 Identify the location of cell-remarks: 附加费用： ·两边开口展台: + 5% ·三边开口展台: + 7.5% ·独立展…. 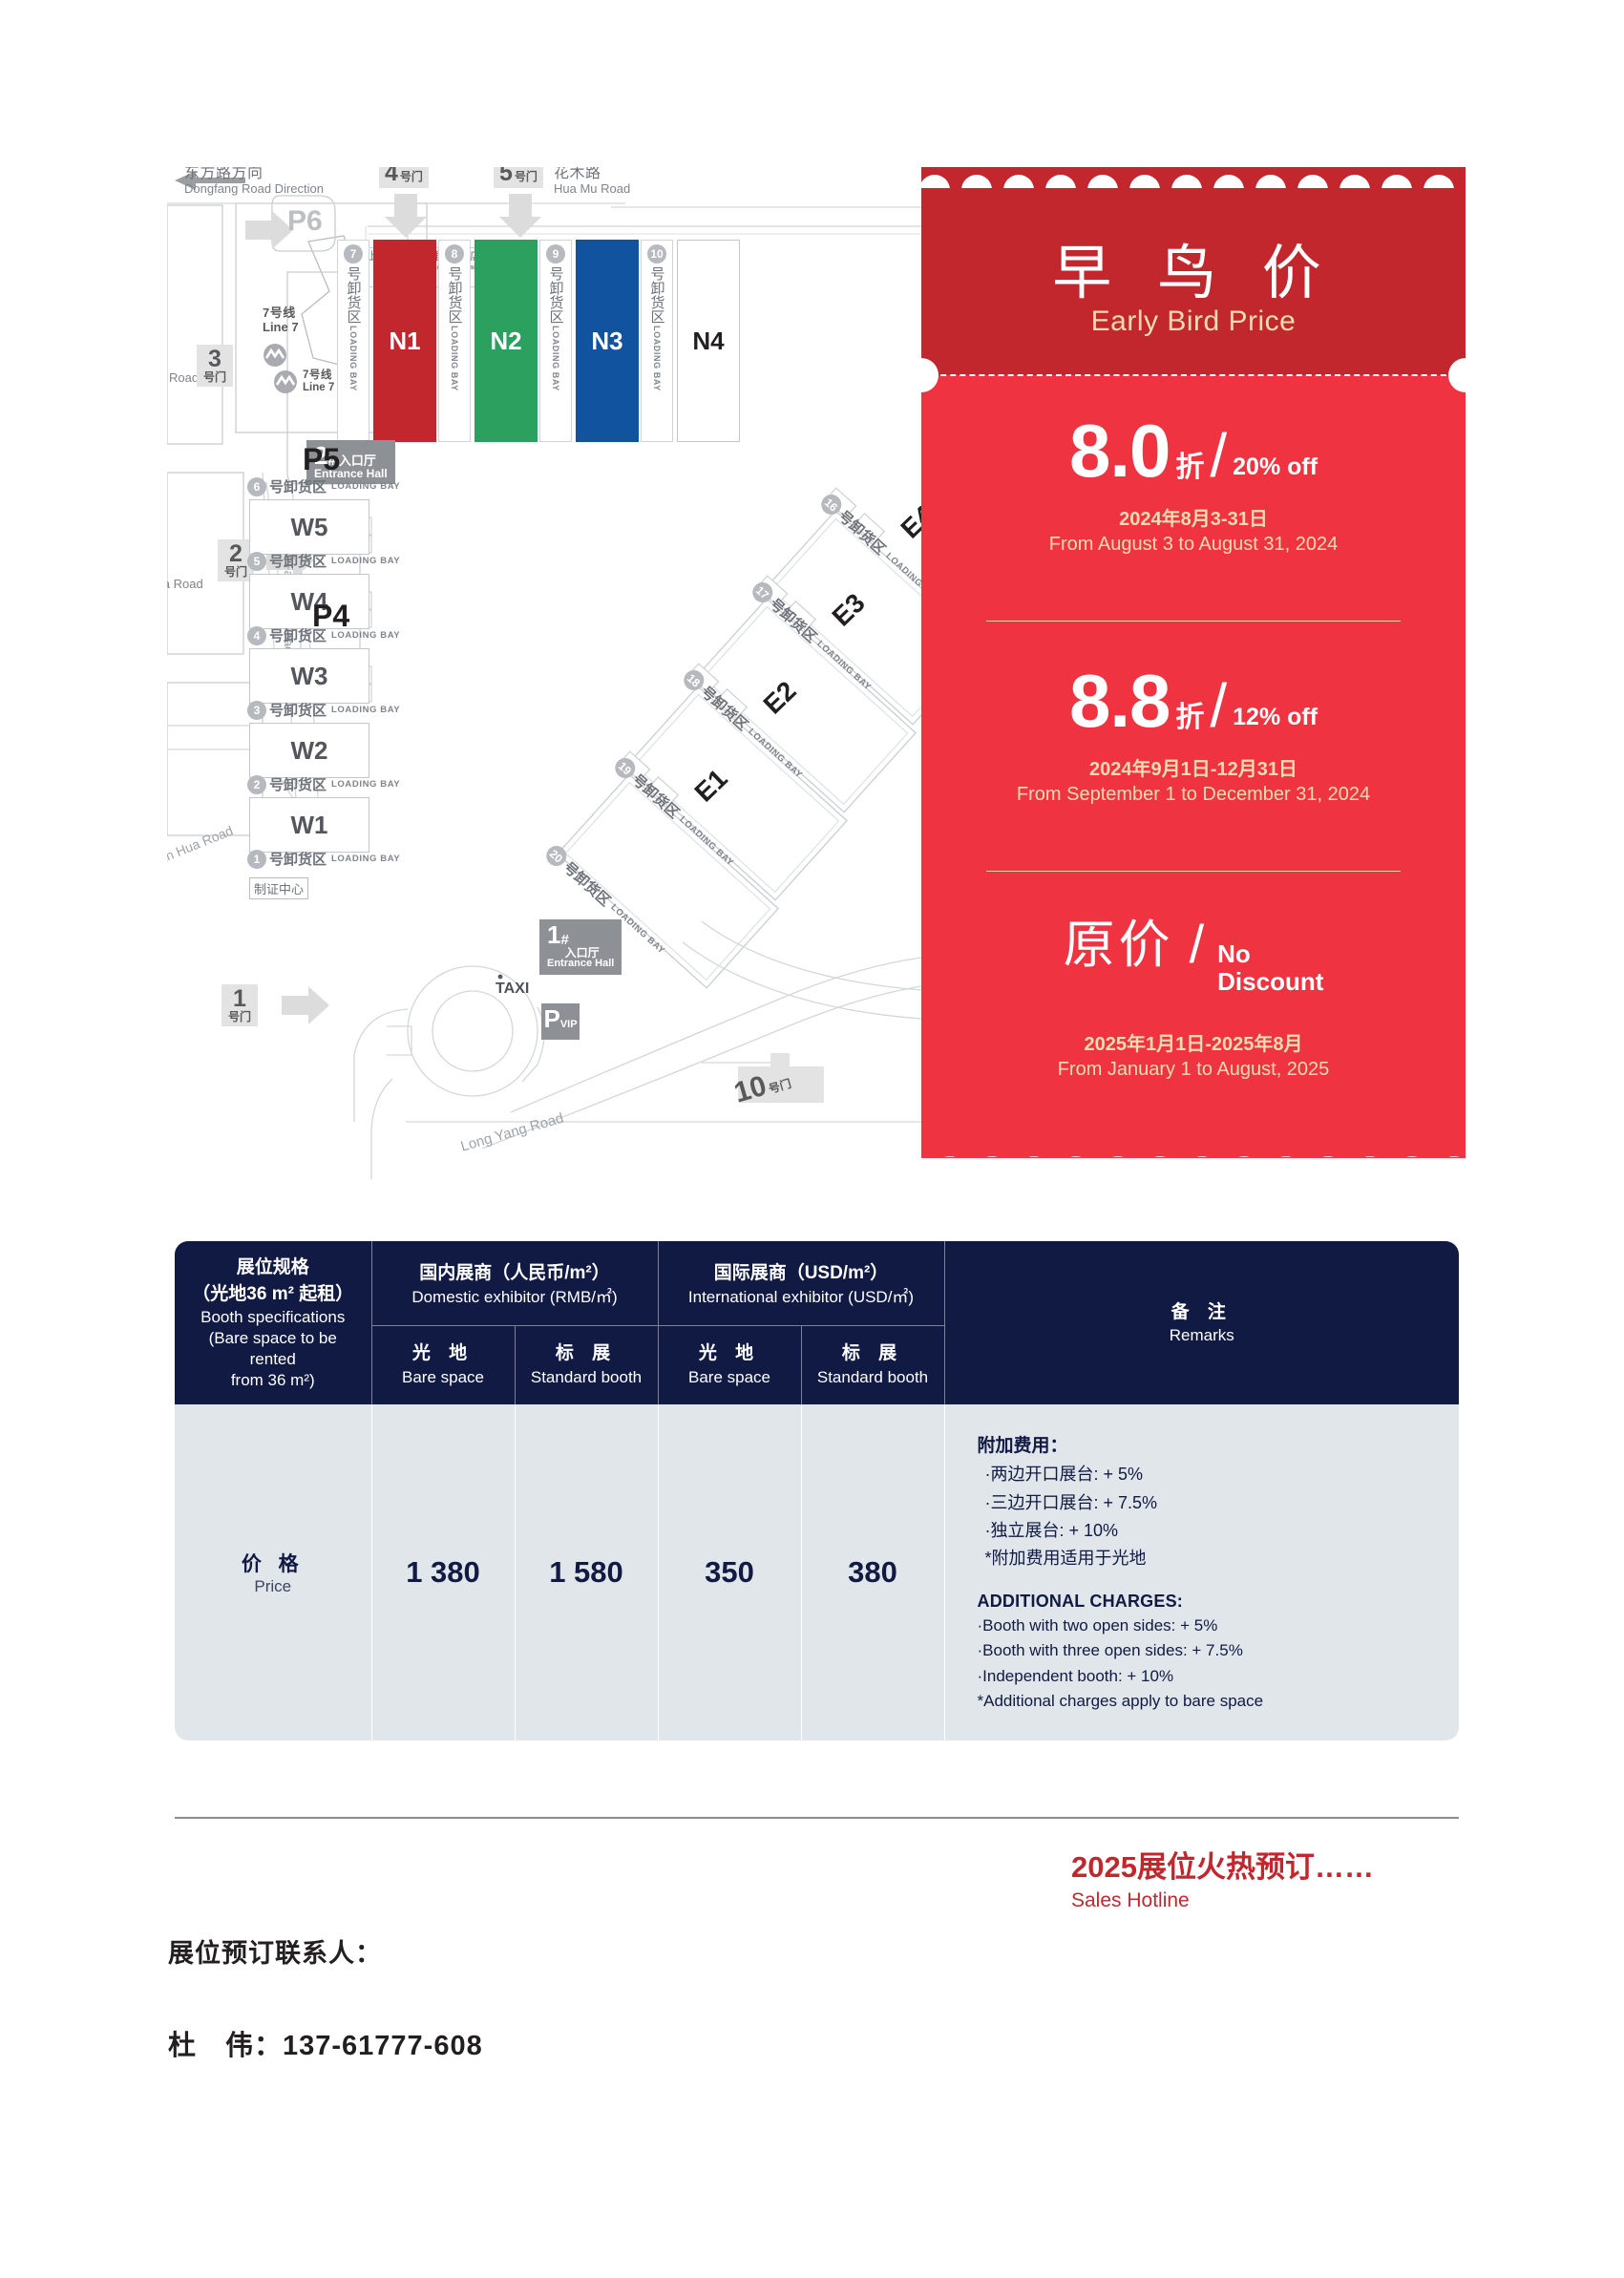
(1201, 1572).